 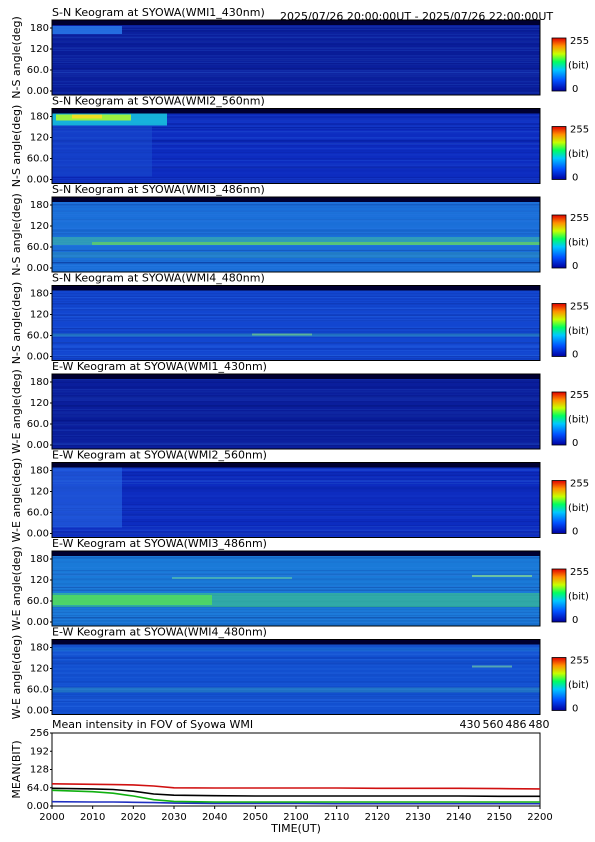 What do you see at coordinates (38, 159) in the screenshot?
I see `y-tick-label: 60.0` at bounding box center [38, 159].